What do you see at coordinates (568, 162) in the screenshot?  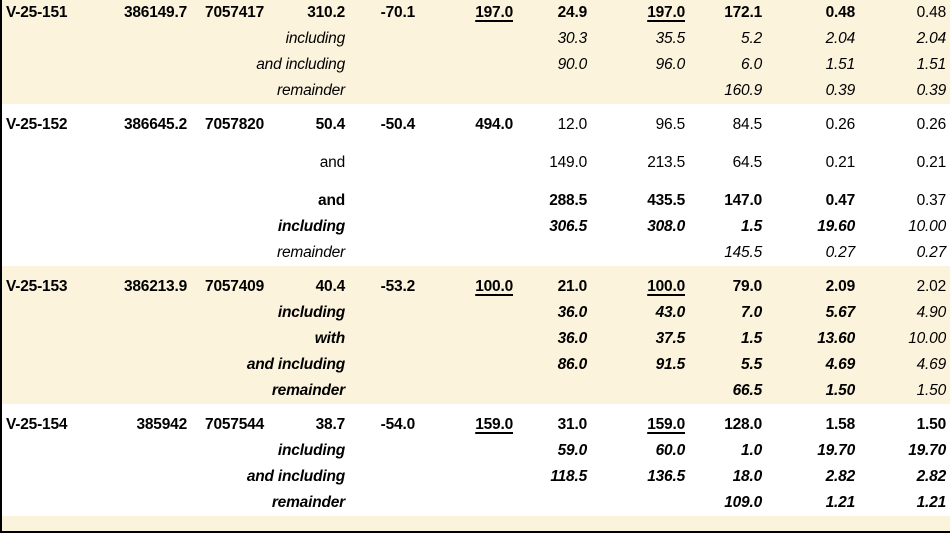 I see `table-cell: 149.0` at bounding box center [568, 162].